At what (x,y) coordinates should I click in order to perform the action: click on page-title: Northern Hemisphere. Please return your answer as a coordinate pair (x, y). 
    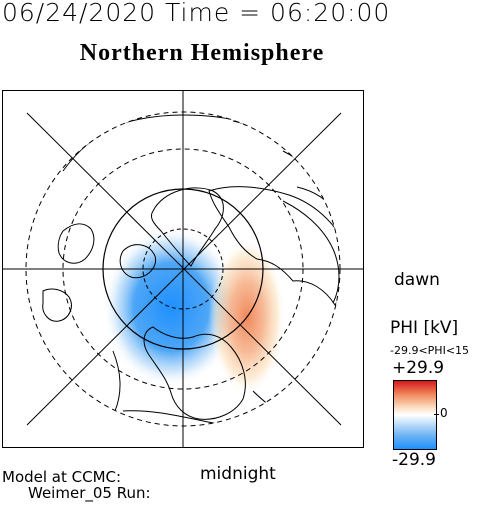
    Looking at the image, I should click on (202, 53).